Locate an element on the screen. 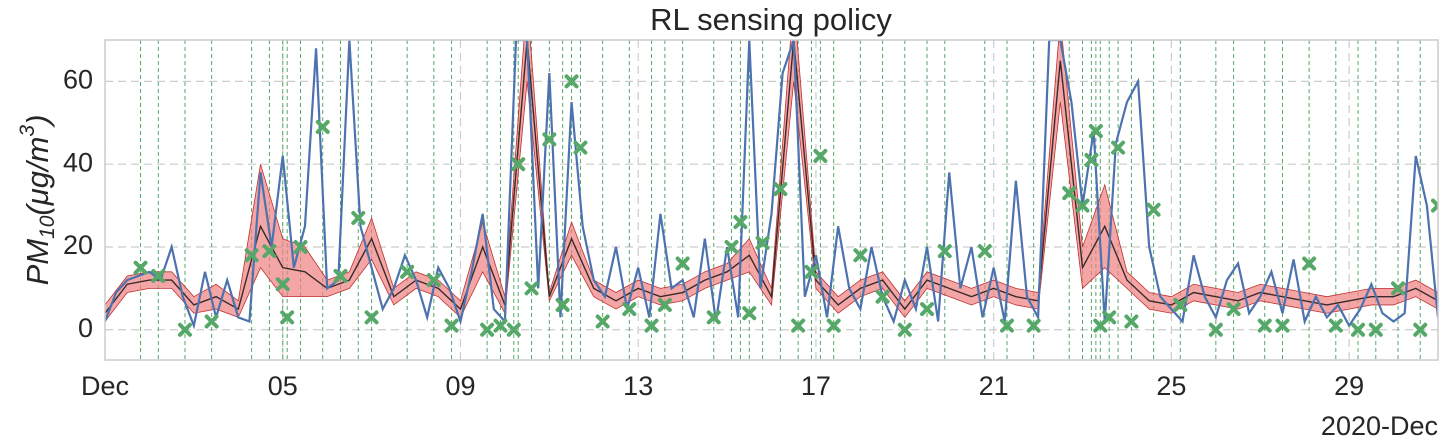 The height and width of the screenshot is (447, 1448). y-label-end: ) is located at coordinates (37, 122).